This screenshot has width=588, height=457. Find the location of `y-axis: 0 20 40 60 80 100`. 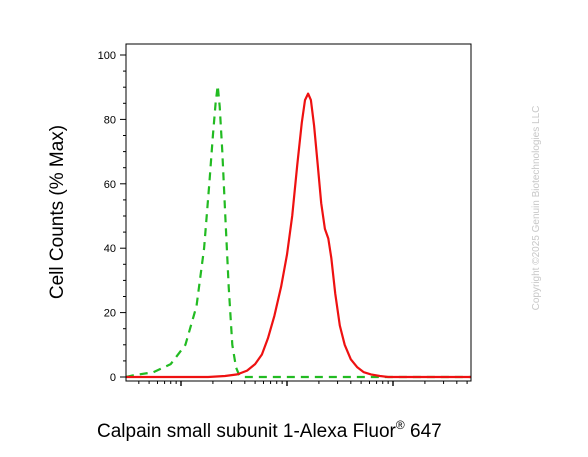

y-axis: 0 20 40 60 80 100 is located at coordinates (112, 217).